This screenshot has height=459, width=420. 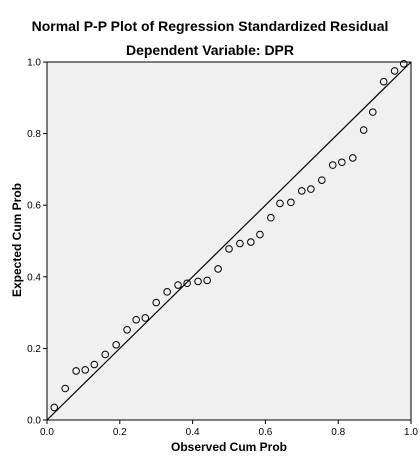 What do you see at coordinates (34, 277) in the screenshot?
I see `y-tick-label: 0.4` at bounding box center [34, 277].